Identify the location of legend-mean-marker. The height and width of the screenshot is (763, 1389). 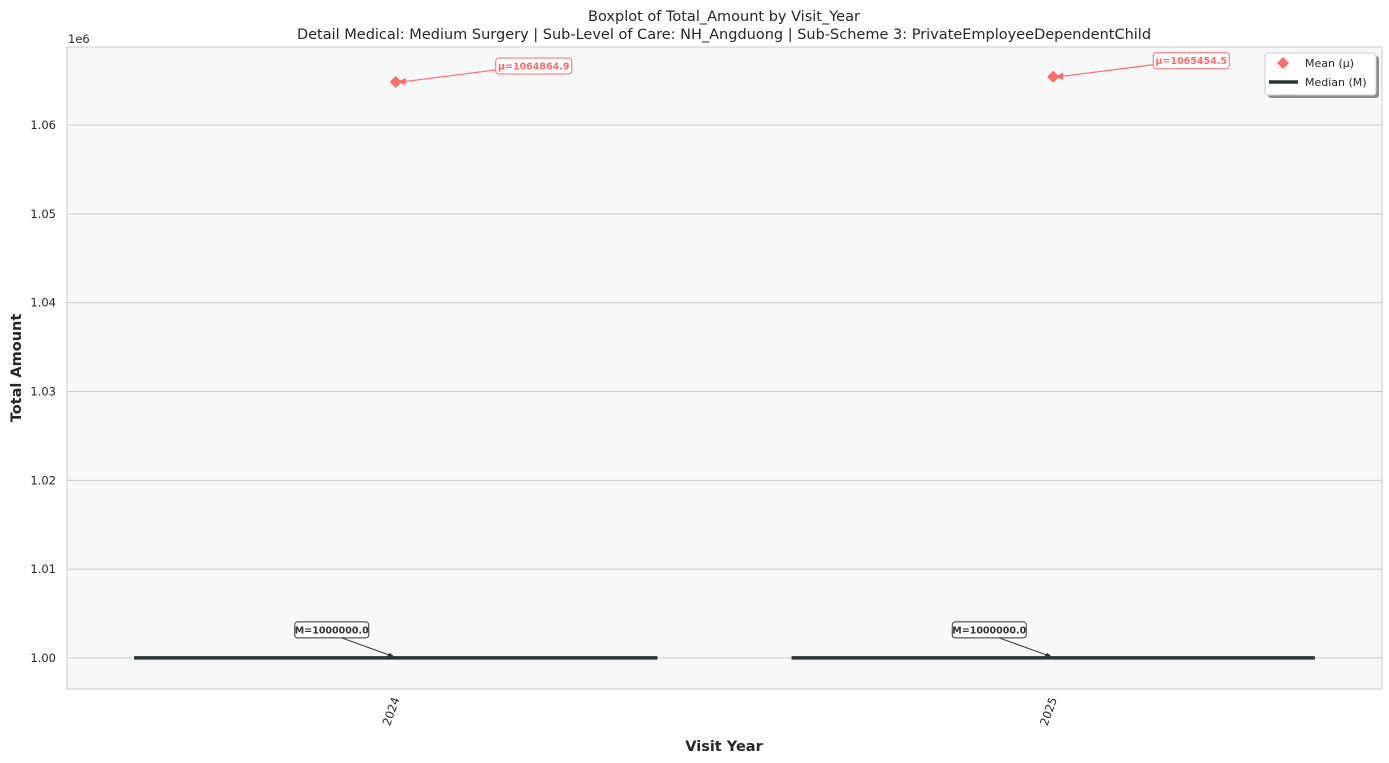
(1283, 63).